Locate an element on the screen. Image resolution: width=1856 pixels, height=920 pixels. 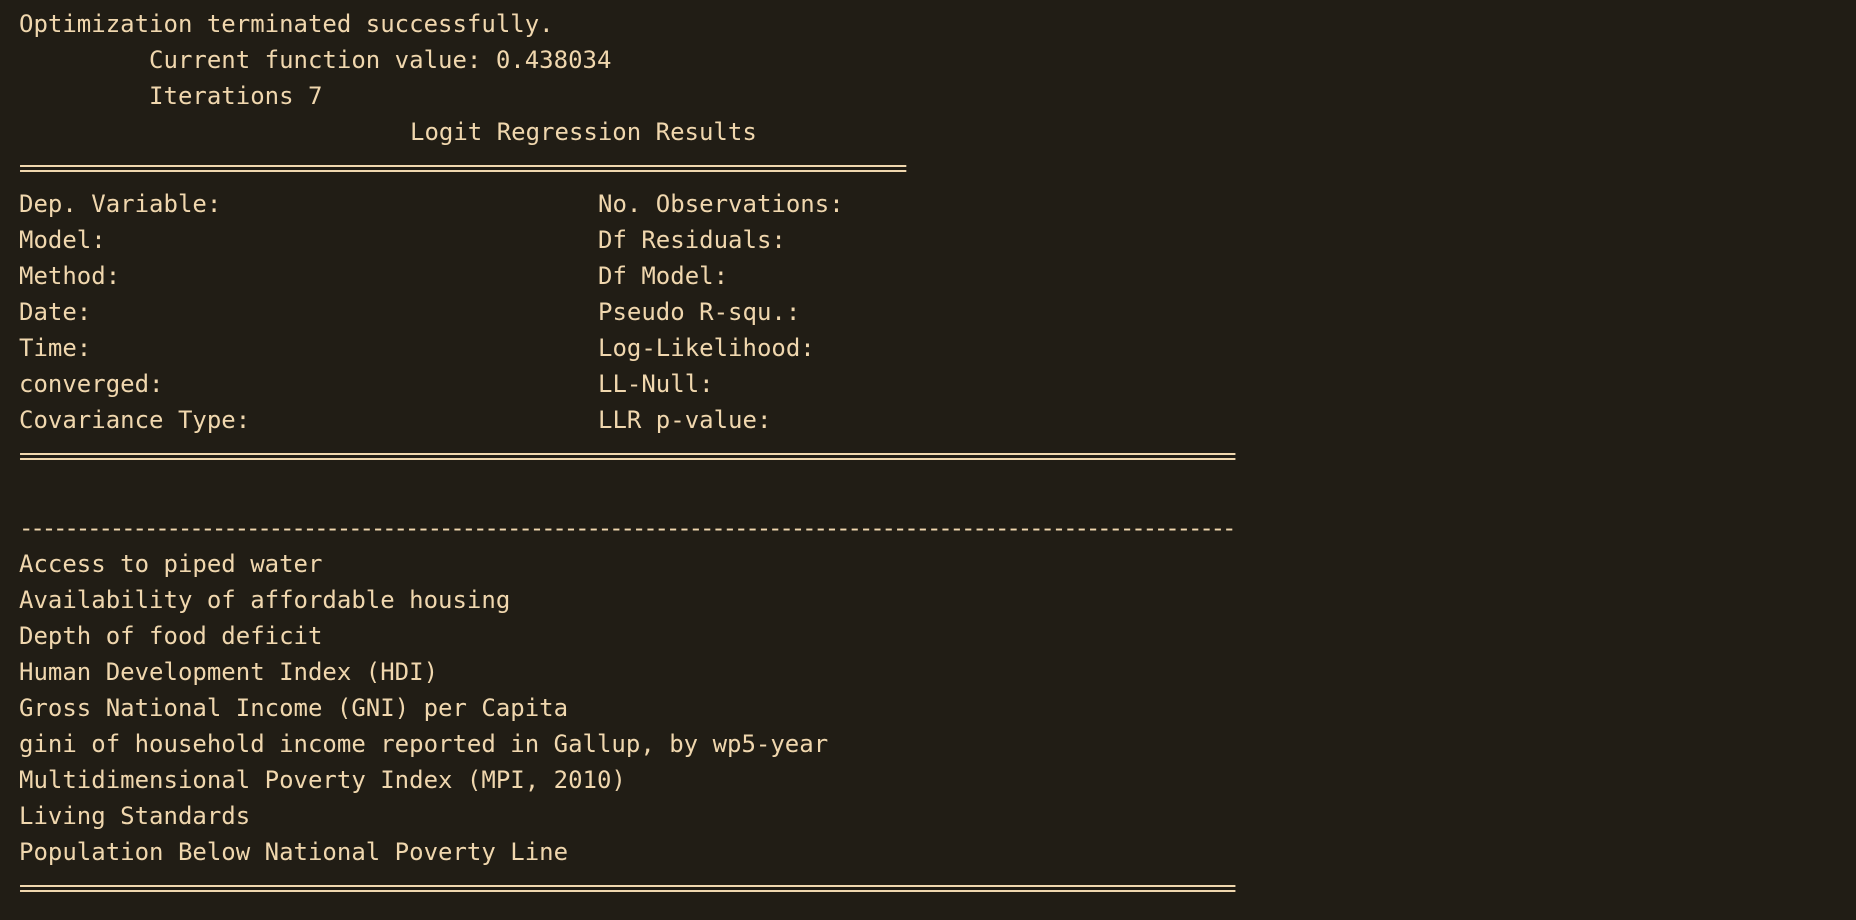
results-title-line: Logit Regression Results is located at coordinates (378, 132).